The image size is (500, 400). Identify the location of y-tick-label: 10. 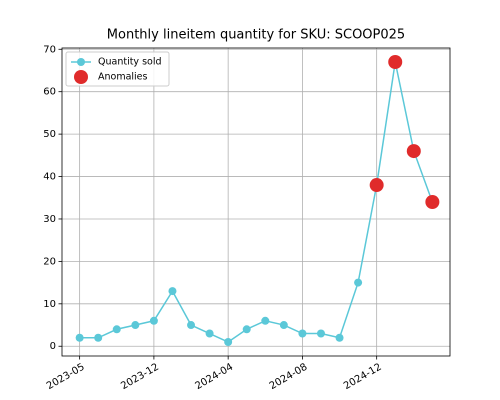
(49, 304).